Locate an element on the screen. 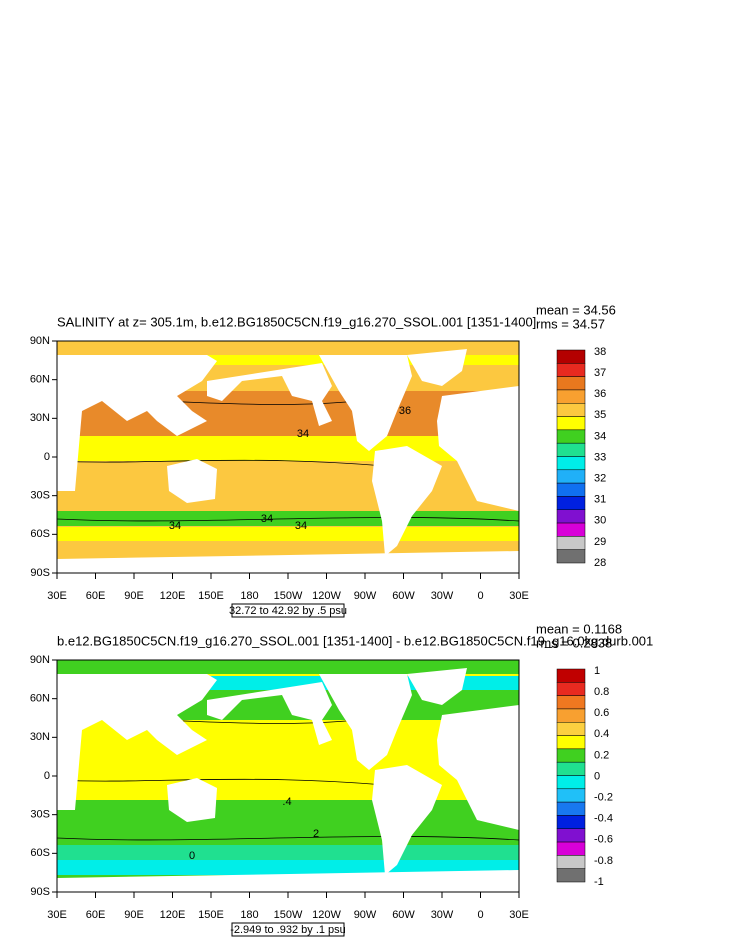 The width and height of the screenshot is (733, 945). info-label: 32.72 to 42.92 by .5 psu is located at coordinates (288, 611).